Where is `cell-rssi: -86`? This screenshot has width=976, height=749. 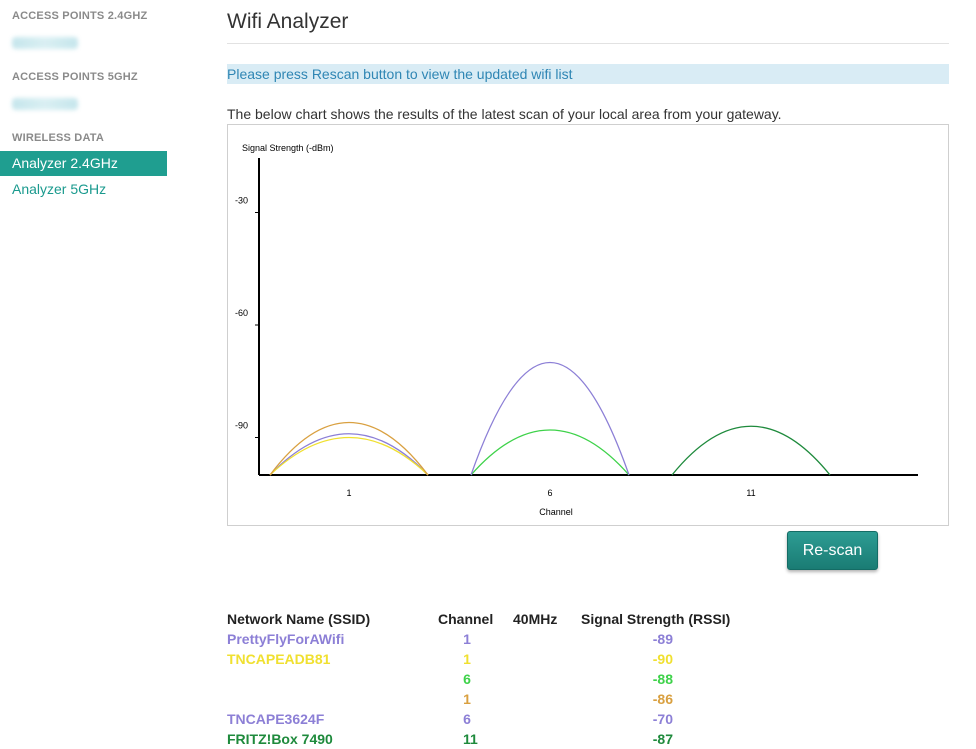 cell-rssi: -86 is located at coordinates (662, 699).